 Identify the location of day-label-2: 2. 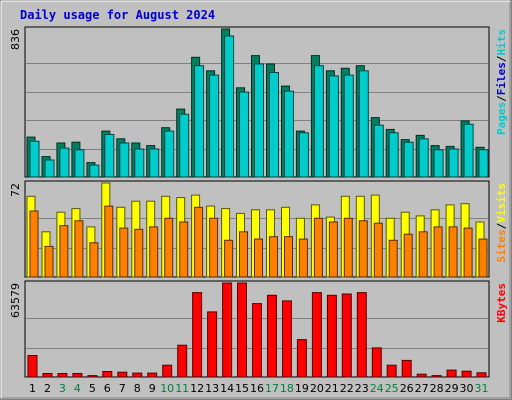
(47, 388).